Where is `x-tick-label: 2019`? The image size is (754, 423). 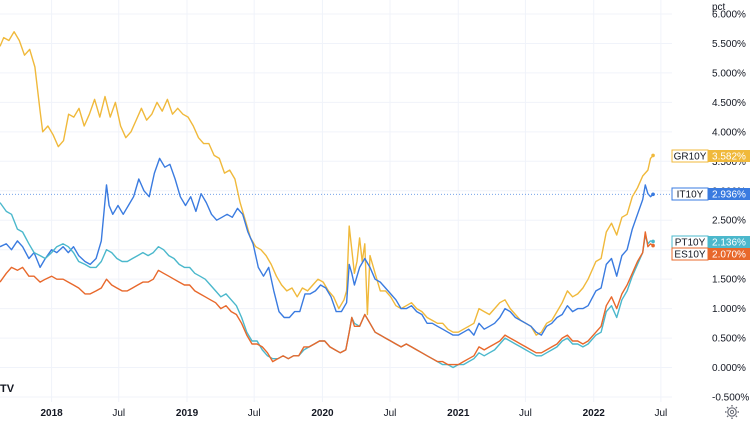 x-tick-label: 2019 is located at coordinates (187, 413).